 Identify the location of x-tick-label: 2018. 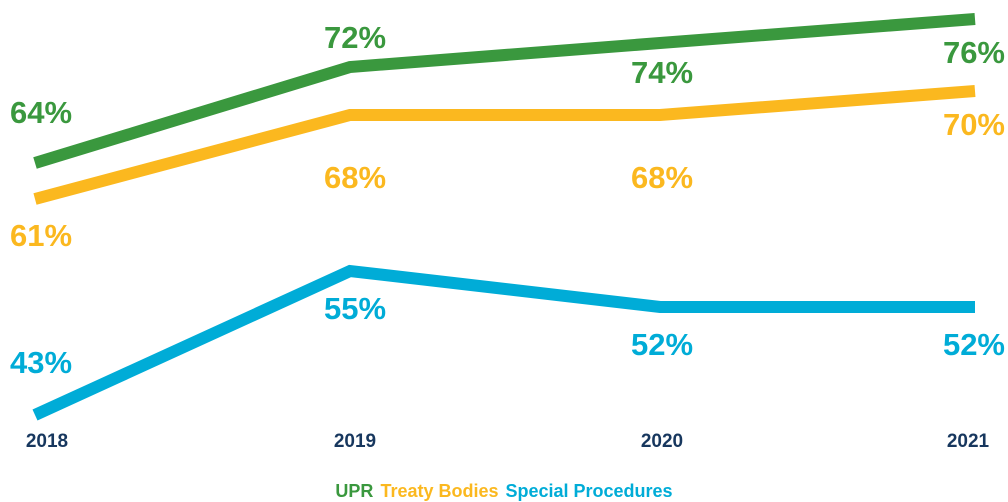
(47, 441).